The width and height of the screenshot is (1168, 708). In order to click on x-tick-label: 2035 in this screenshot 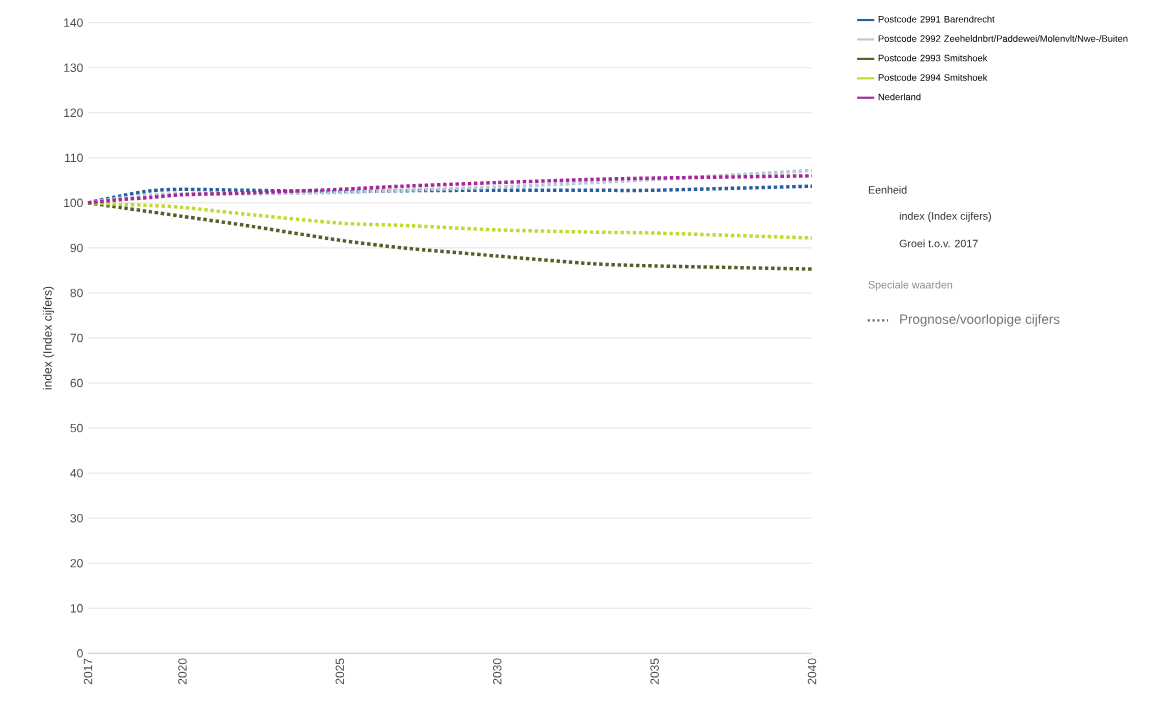, I will do `click(654, 671)`.